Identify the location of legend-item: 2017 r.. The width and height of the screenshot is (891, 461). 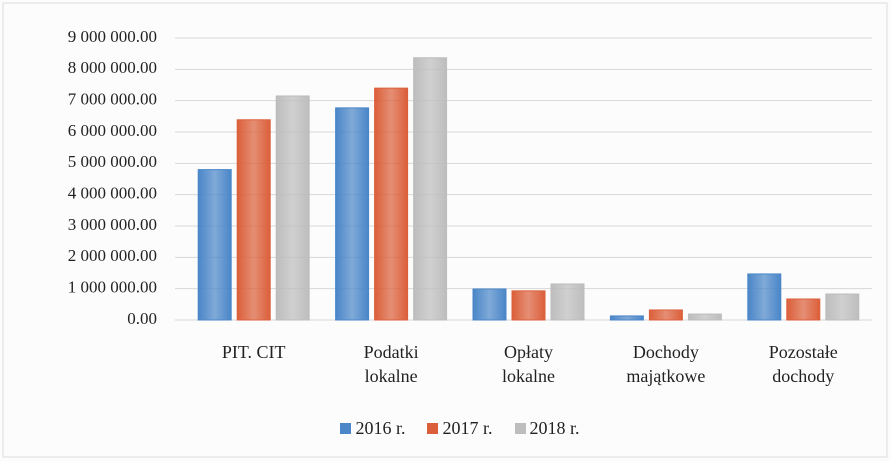
(460, 428).